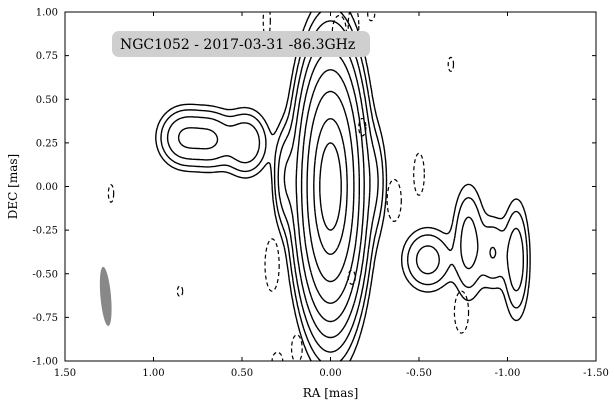 The image size is (614, 401). What do you see at coordinates (45, 362) in the screenshot?
I see `y-tick-label: -1.00` at bounding box center [45, 362].